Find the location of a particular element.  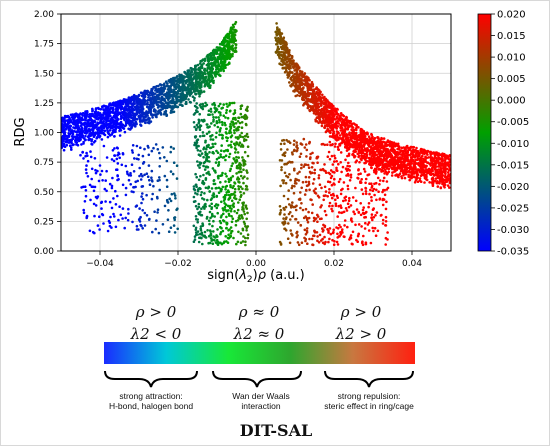

colorbar-tick-label: -0.010 is located at coordinates (513, 144).